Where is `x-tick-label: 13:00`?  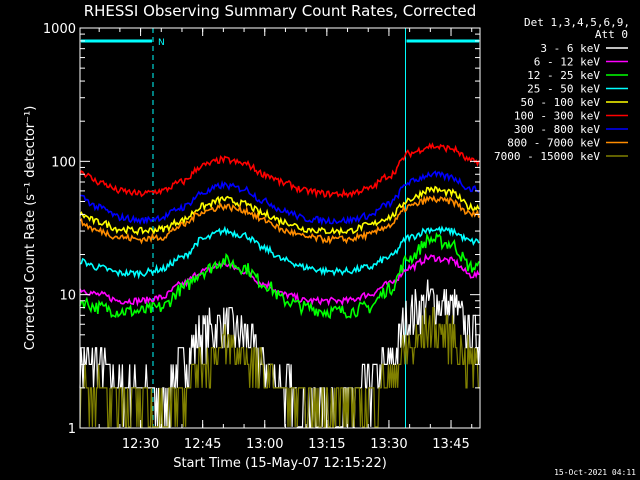
x-tick-label: 13:00 is located at coordinates (264, 444).